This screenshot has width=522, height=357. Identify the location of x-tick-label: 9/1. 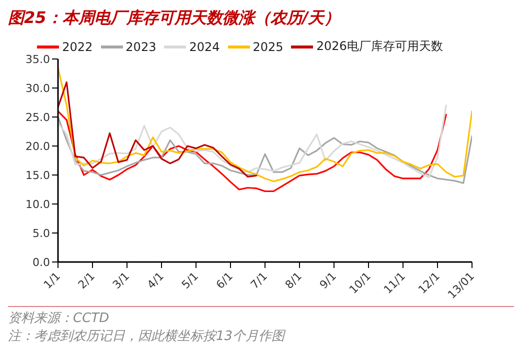
(328, 281).